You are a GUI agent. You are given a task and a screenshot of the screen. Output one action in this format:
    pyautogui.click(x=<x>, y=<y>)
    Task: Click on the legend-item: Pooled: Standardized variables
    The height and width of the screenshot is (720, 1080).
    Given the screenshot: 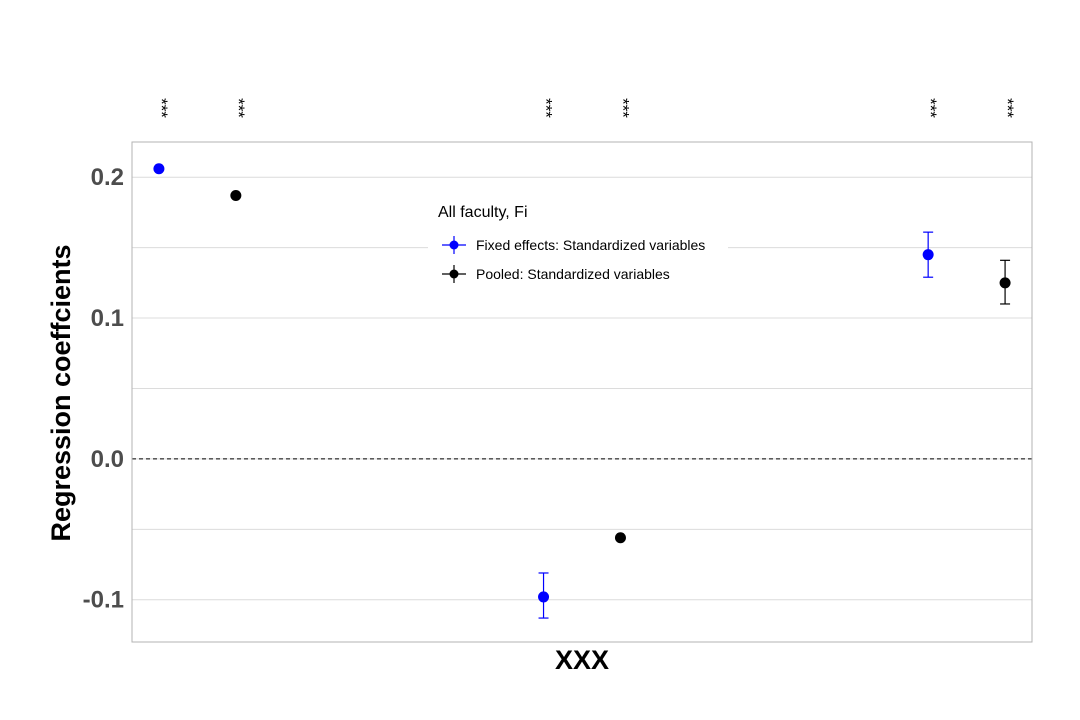 What is the action you would take?
    pyautogui.click(x=556, y=274)
    